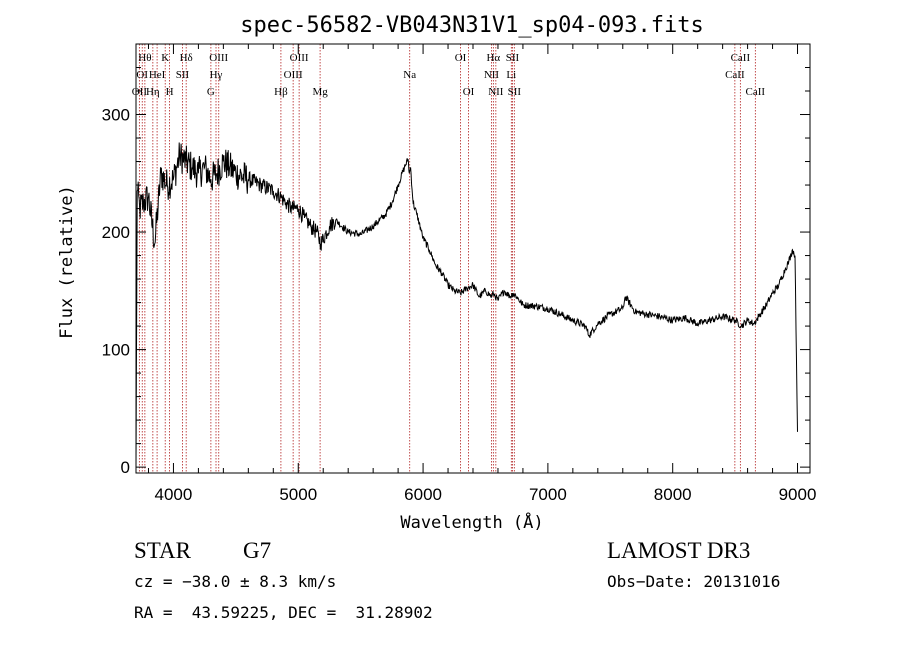 The width and height of the screenshot is (900, 649). What do you see at coordinates (153, 92) in the screenshot?
I see `line-label-3: Hη` at bounding box center [153, 92].